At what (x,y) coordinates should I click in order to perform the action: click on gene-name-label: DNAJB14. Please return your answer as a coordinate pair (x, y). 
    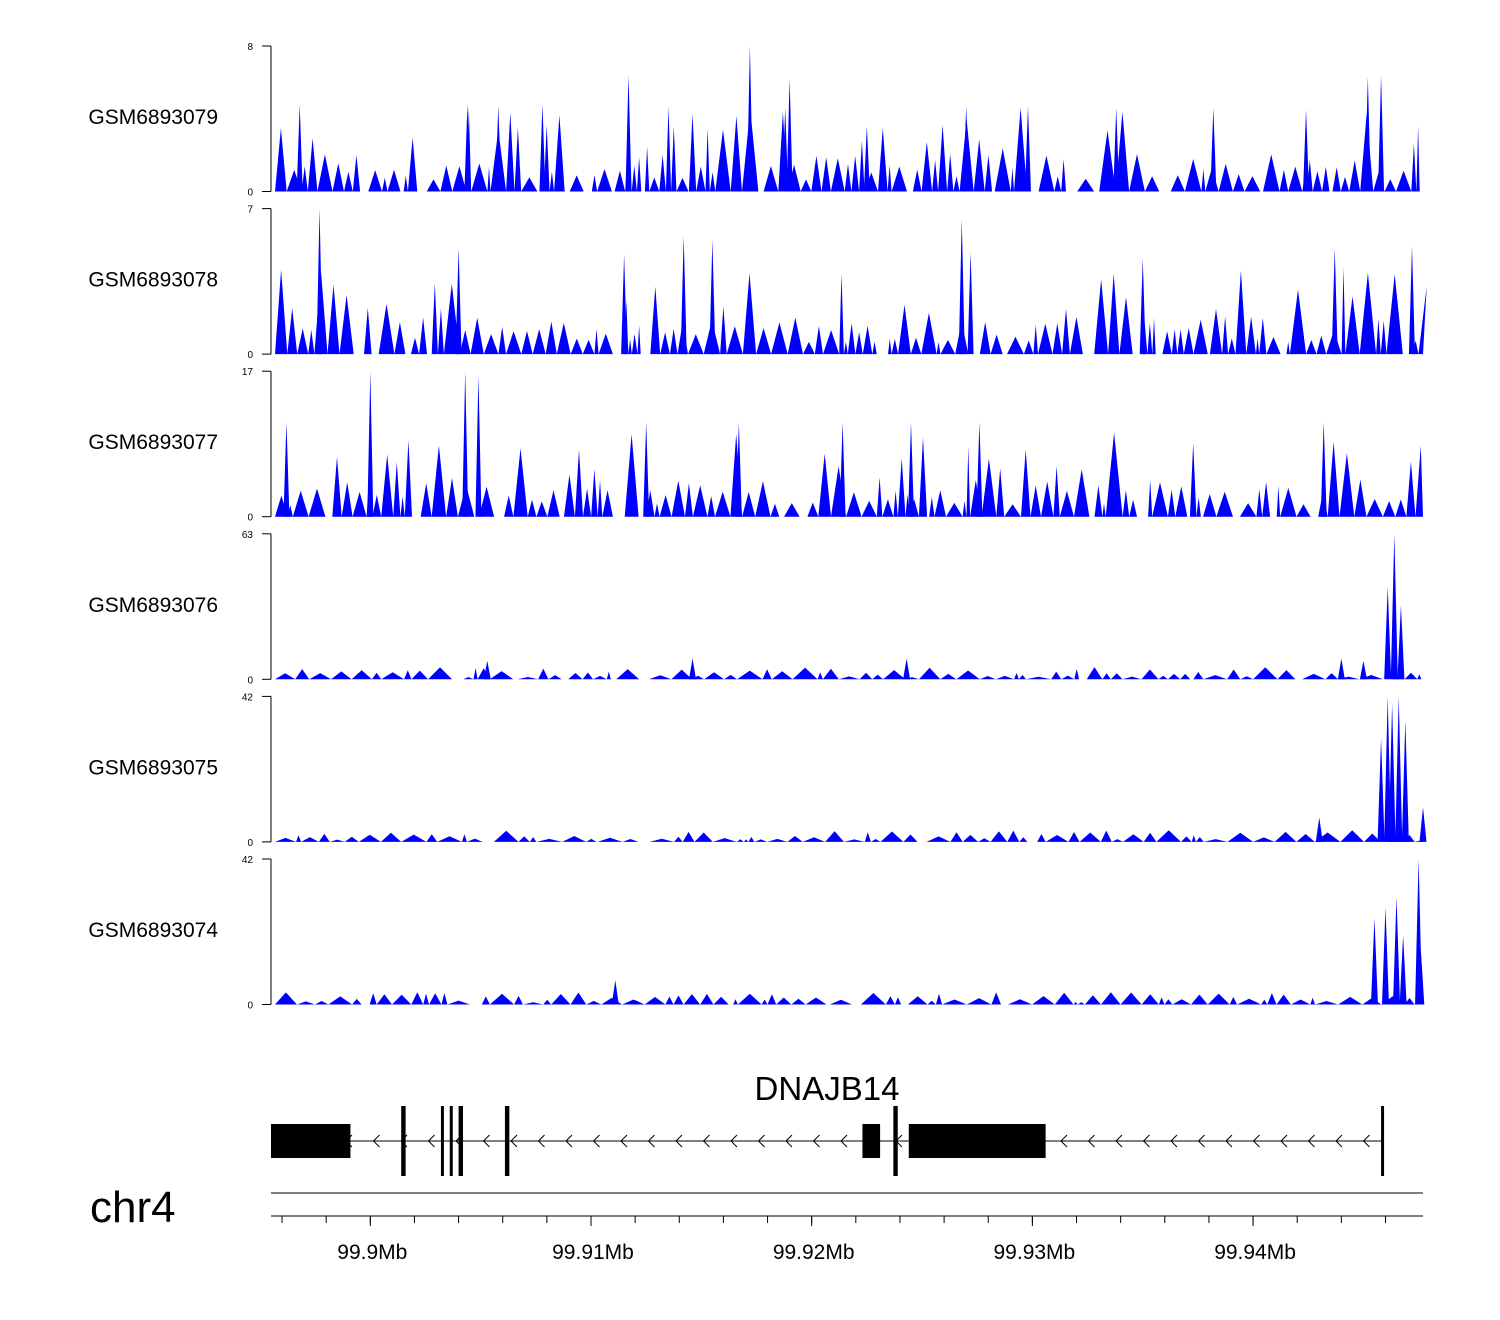
    Looking at the image, I should click on (827, 1088).